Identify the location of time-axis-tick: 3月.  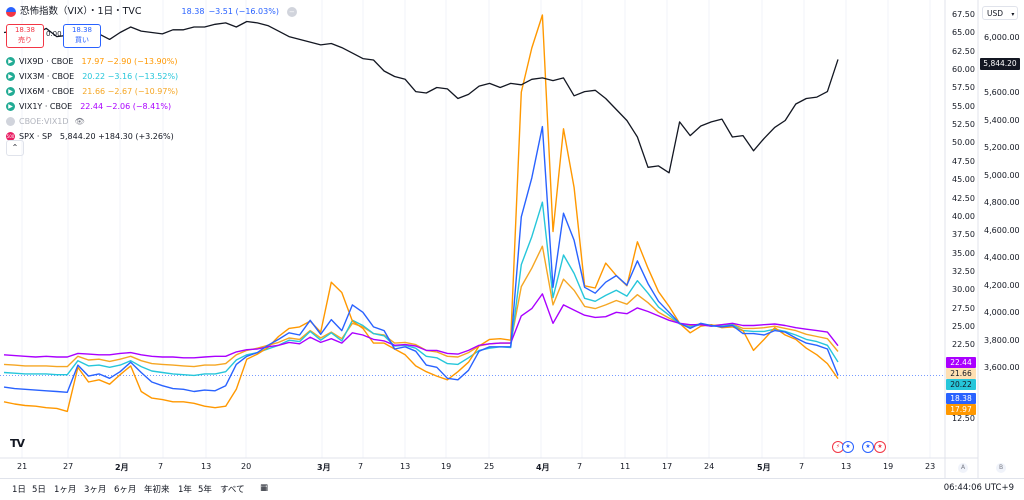
(324, 467).